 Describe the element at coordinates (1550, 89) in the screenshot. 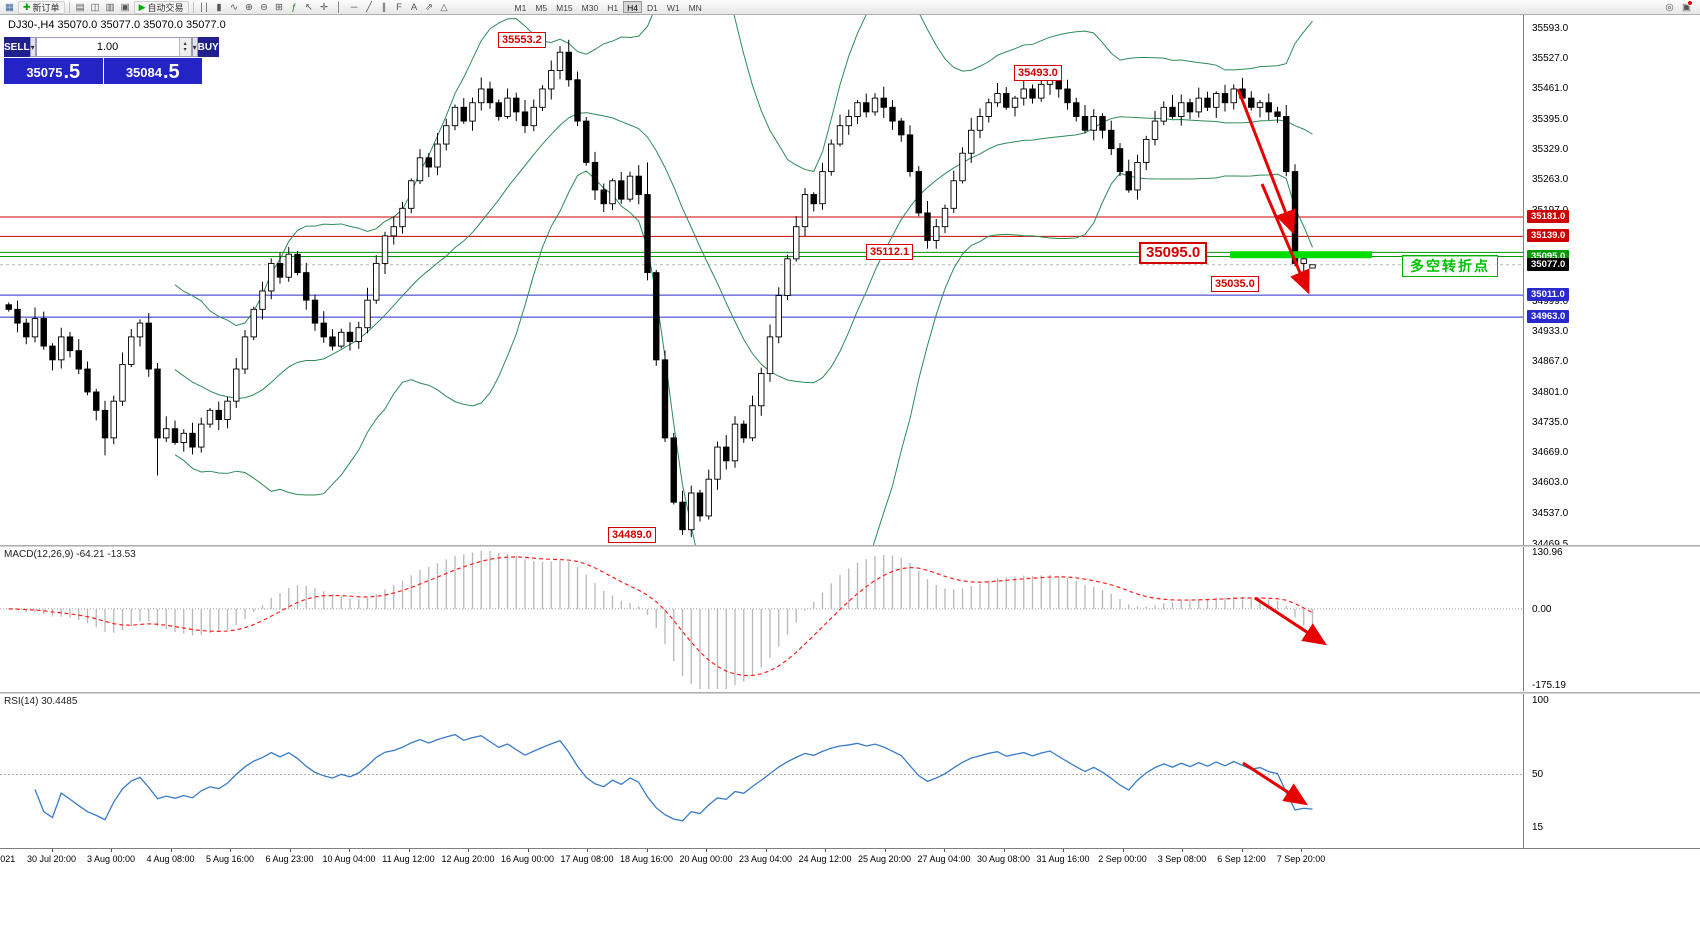

I see `price-axis-label: 35461.0` at that location.